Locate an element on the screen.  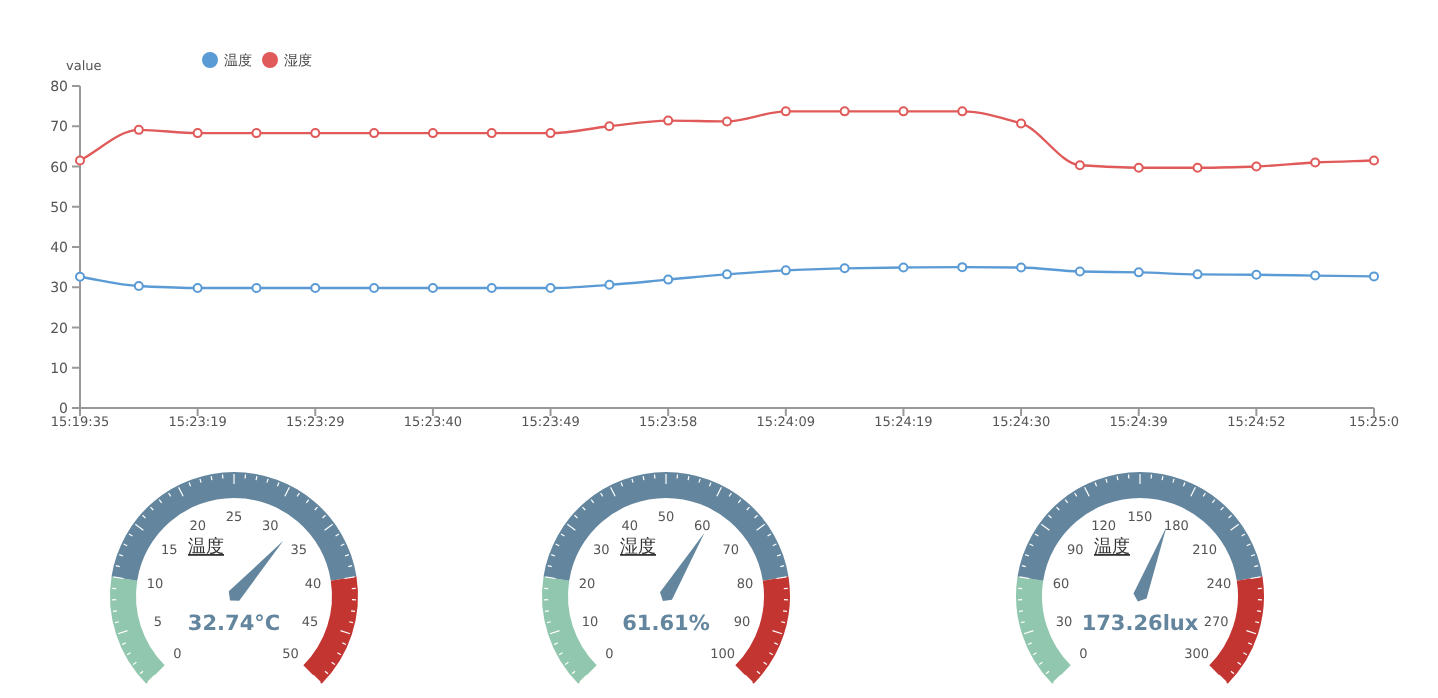
text: 32.74°C is located at coordinates (234, 624).